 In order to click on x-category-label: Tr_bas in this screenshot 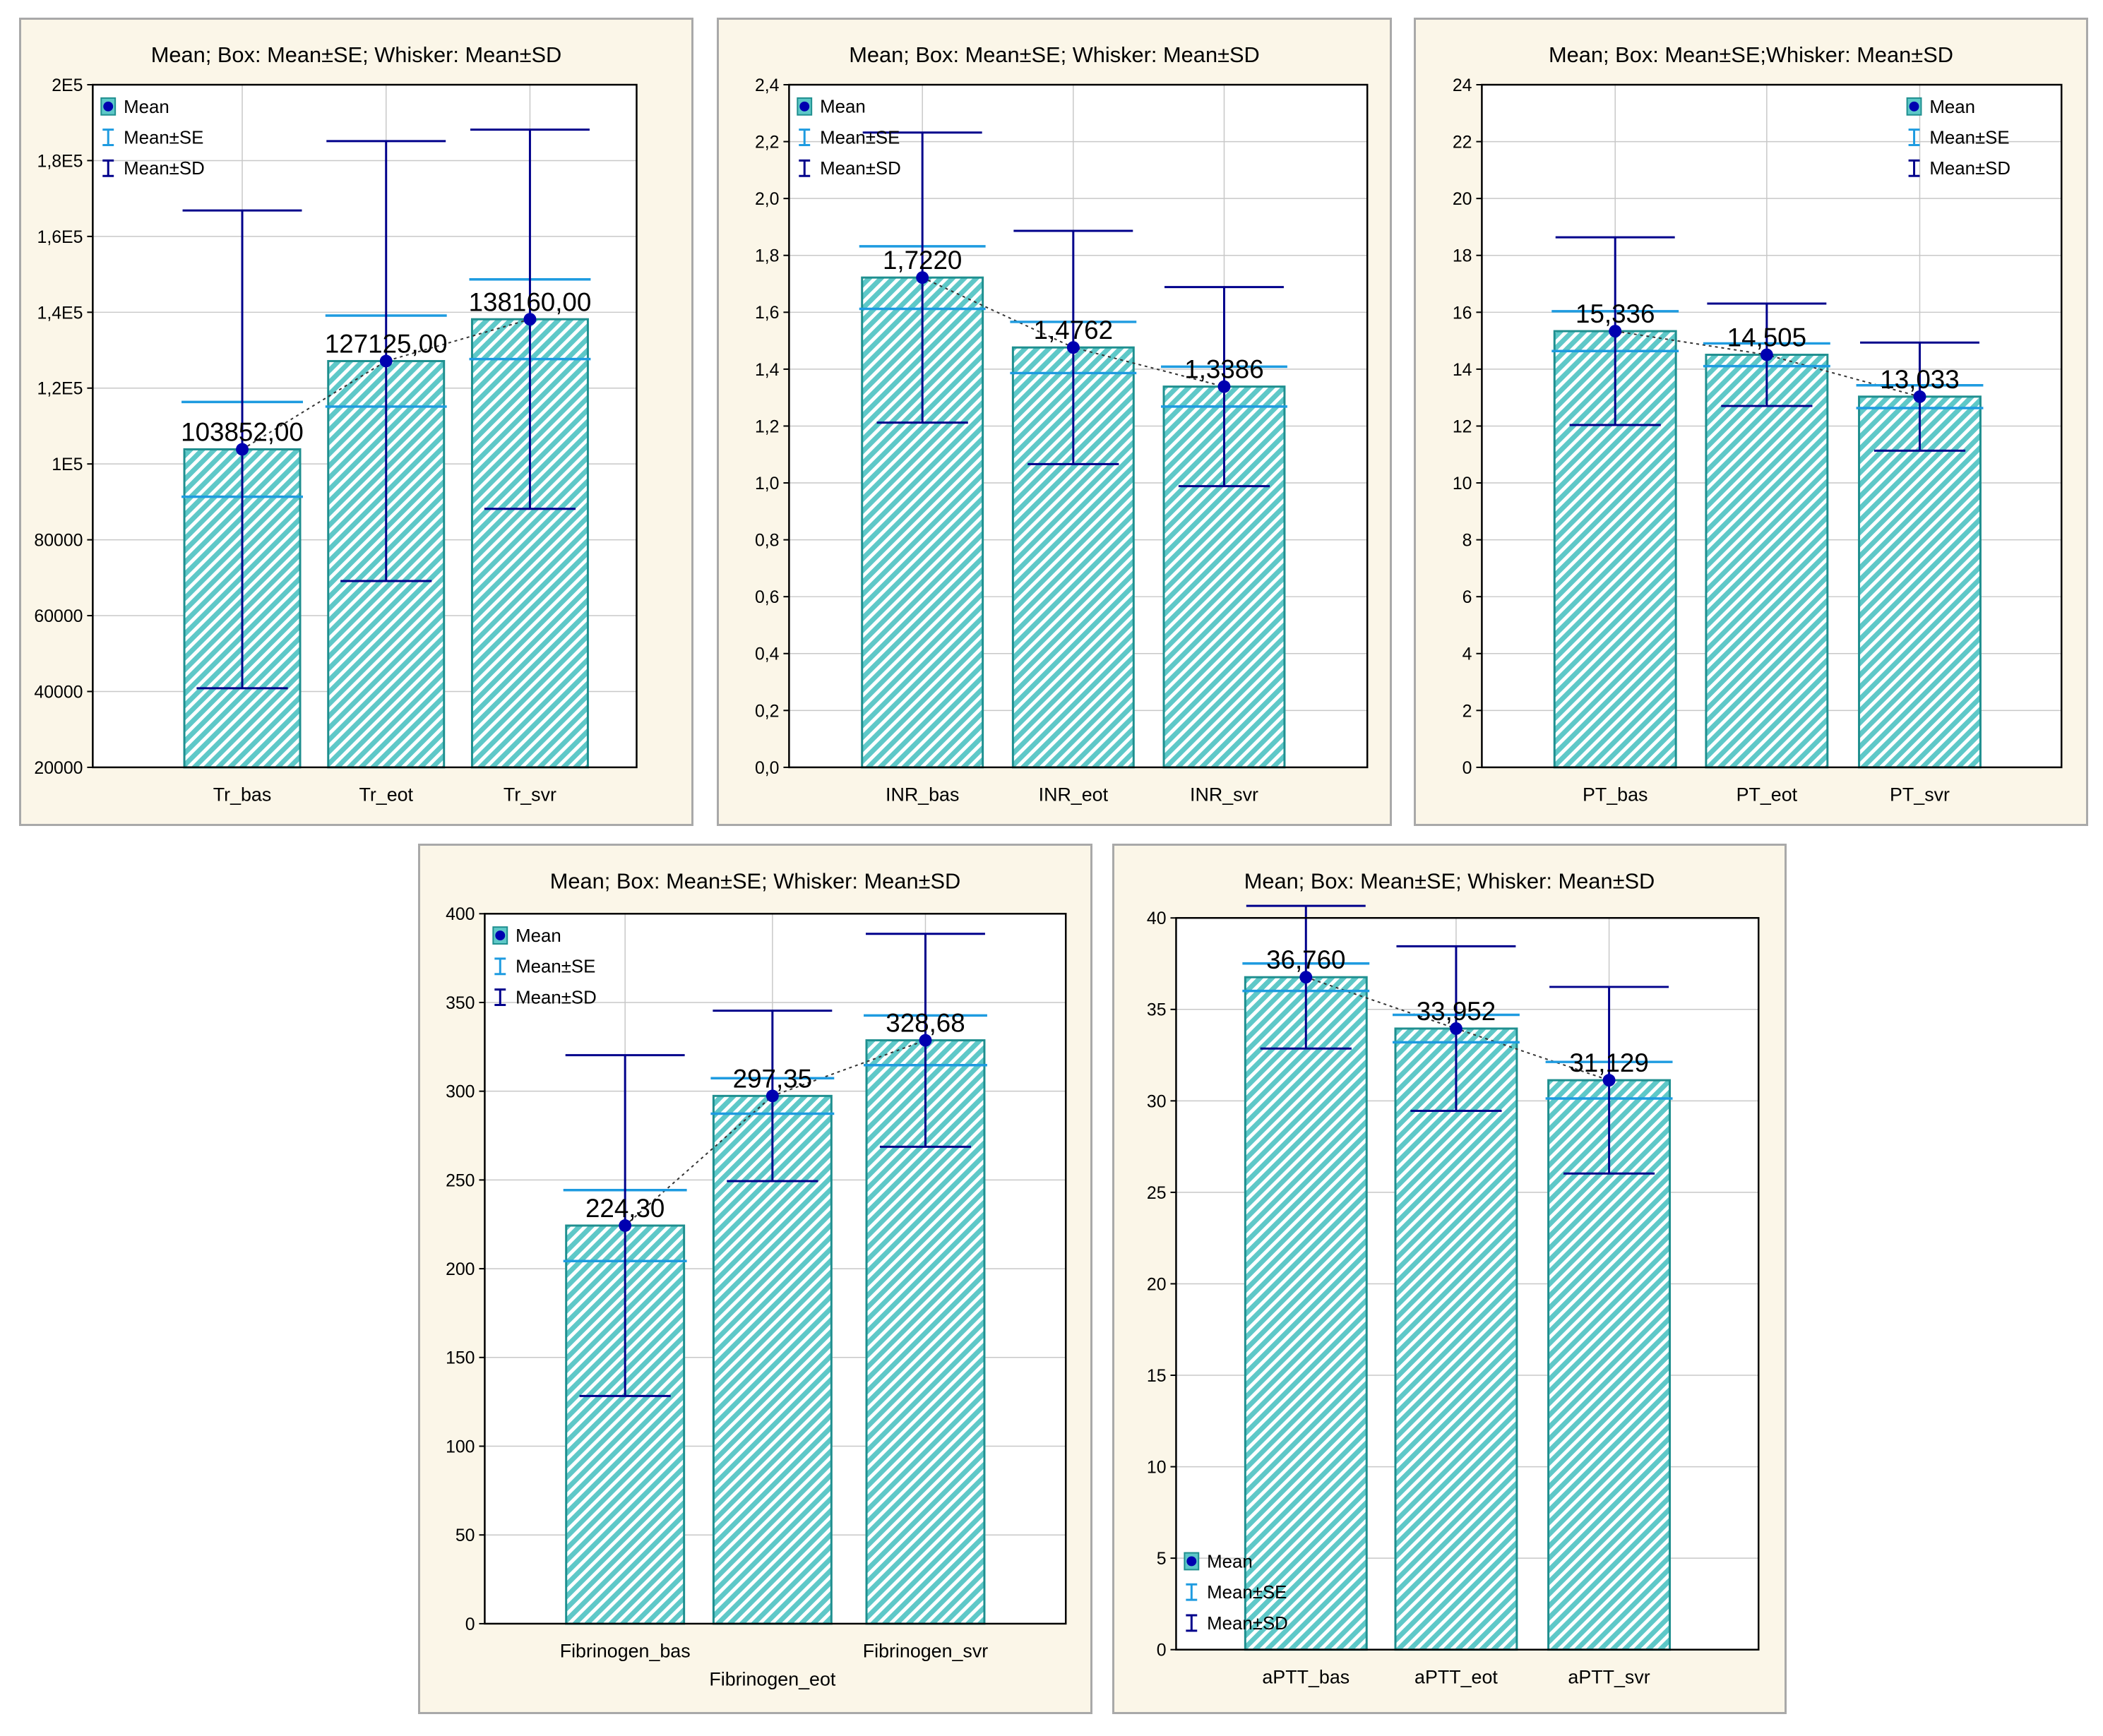, I will do `click(243, 795)`.